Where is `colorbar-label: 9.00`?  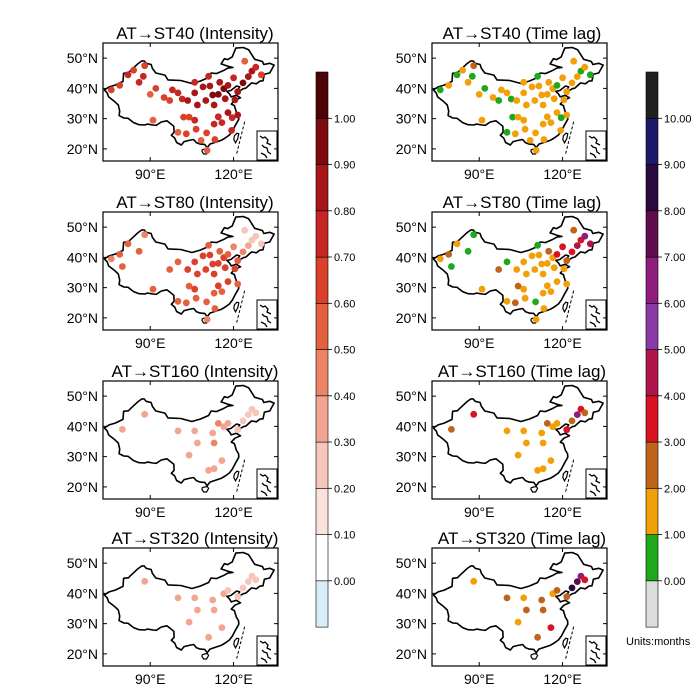
colorbar-label: 9.00 is located at coordinates (674, 166).